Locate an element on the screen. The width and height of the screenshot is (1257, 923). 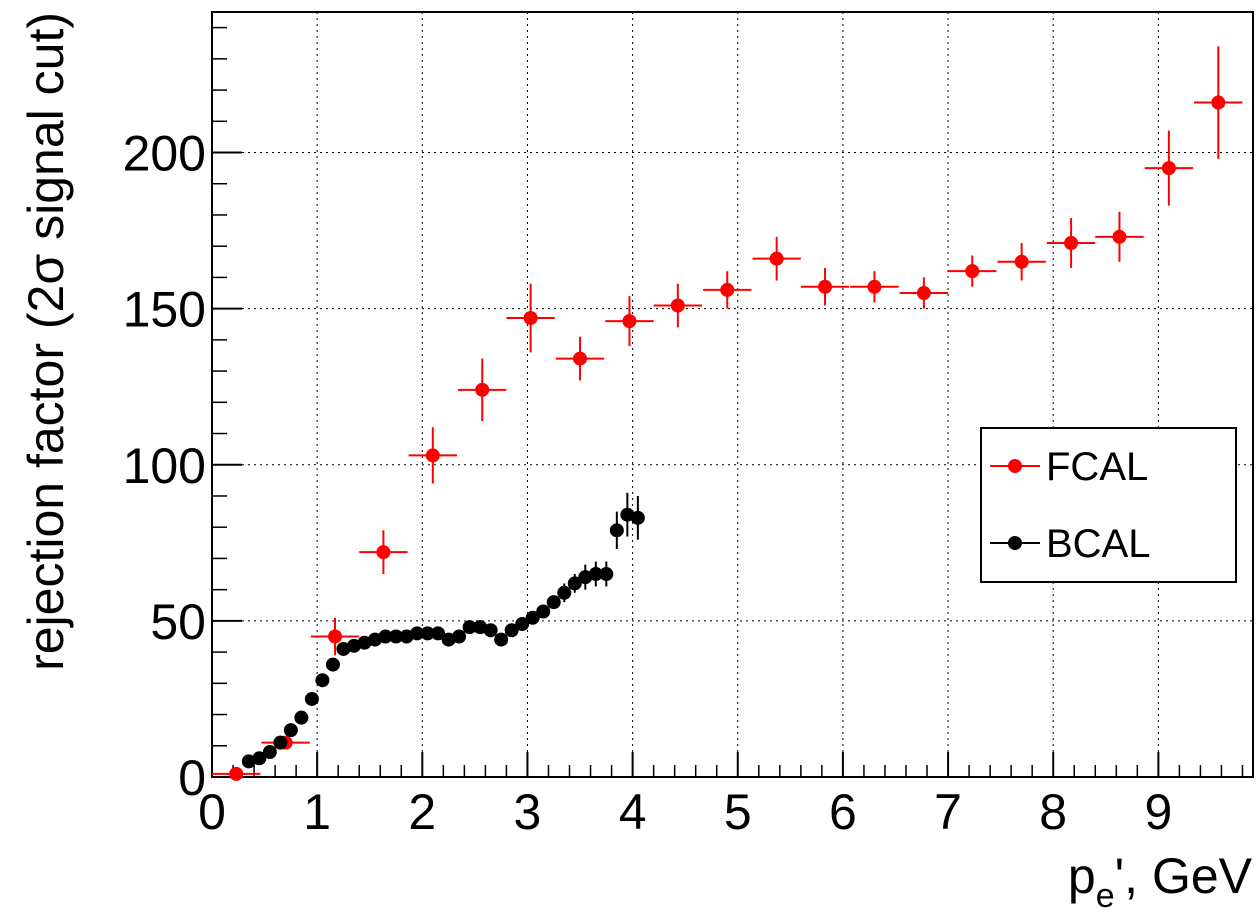
legend-bcal-marker is located at coordinates (1015, 543).